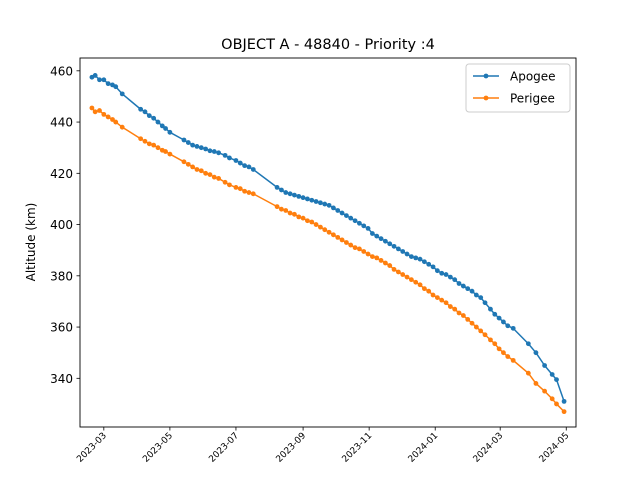 This screenshot has width=640, height=480. Describe the element at coordinates (518, 88) in the screenshot. I see `legend: Apogee Perigee` at that location.